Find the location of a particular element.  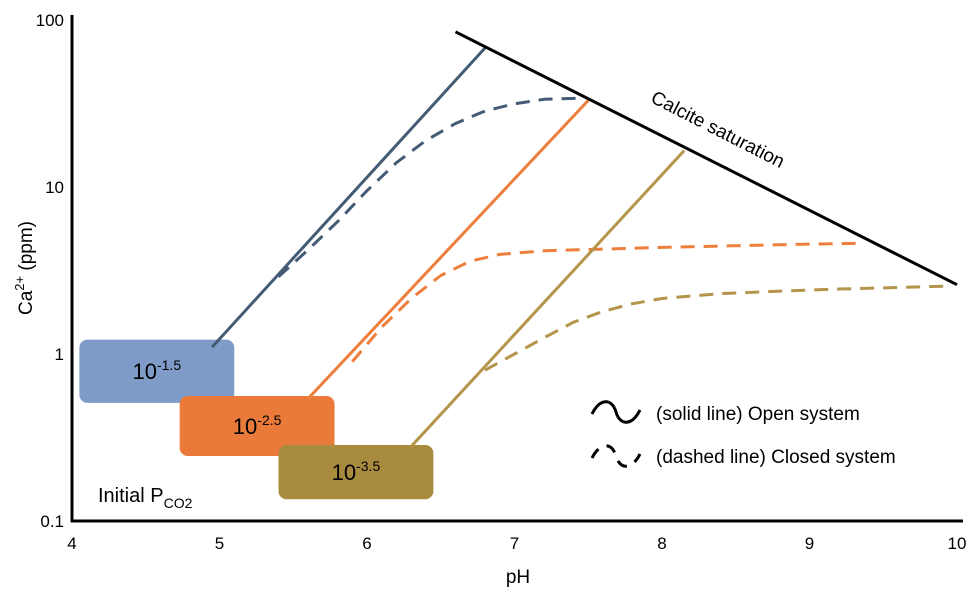

legend-dashed-label: (dashed line) Closed system is located at coordinates (776, 457).